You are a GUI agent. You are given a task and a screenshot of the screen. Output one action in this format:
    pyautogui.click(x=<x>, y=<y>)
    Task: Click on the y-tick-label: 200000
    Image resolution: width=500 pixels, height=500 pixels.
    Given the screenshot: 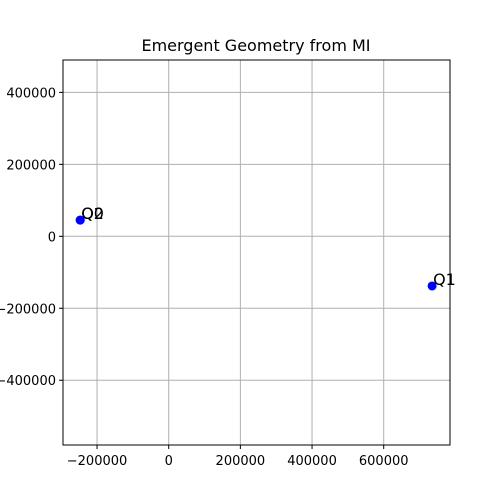 What is the action you would take?
    pyautogui.click(x=31, y=165)
    